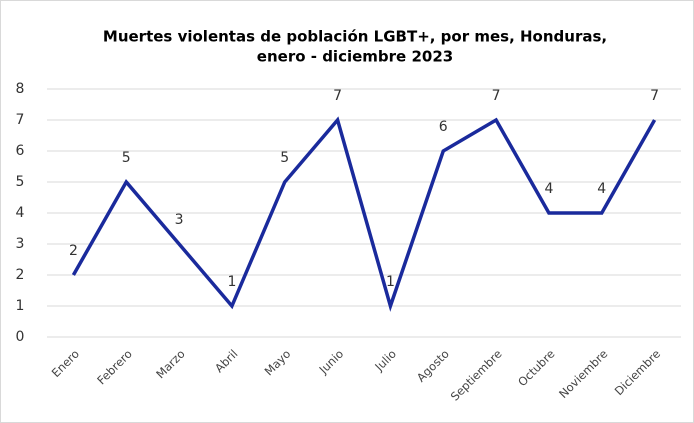 This screenshot has width=694, height=423. Describe the element at coordinates (20, 182) in the screenshot. I see `y-tick-label: 5` at that location.